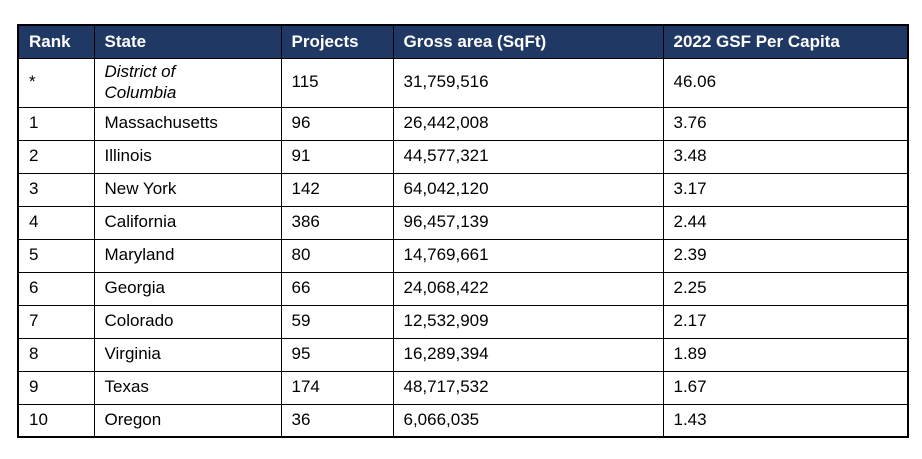 This screenshot has width=922, height=459. What do you see at coordinates (187, 255) in the screenshot?
I see `cell-state: Maryland` at bounding box center [187, 255].